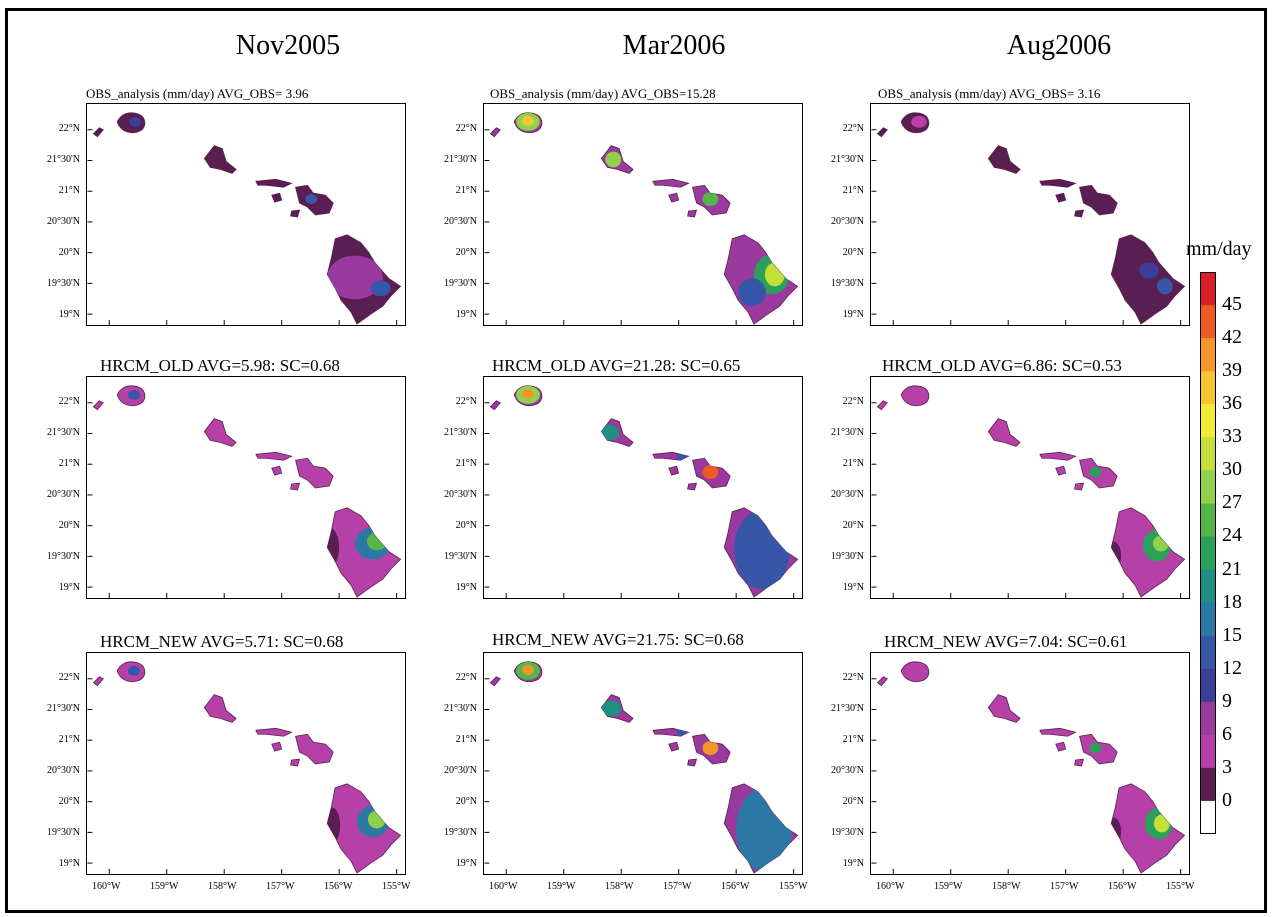 This screenshot has width=1272, height=917. Describe the element at coordinates (643, 763) in the screenshot. I see `map-mar-new` at that location.